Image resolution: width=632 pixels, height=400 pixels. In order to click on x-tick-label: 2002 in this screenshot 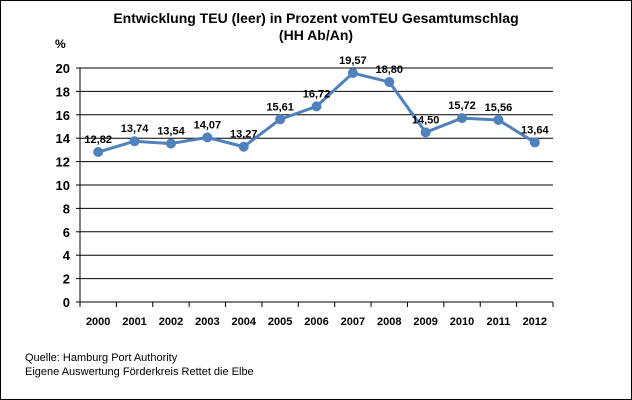, I will do `click(171, 322)`.